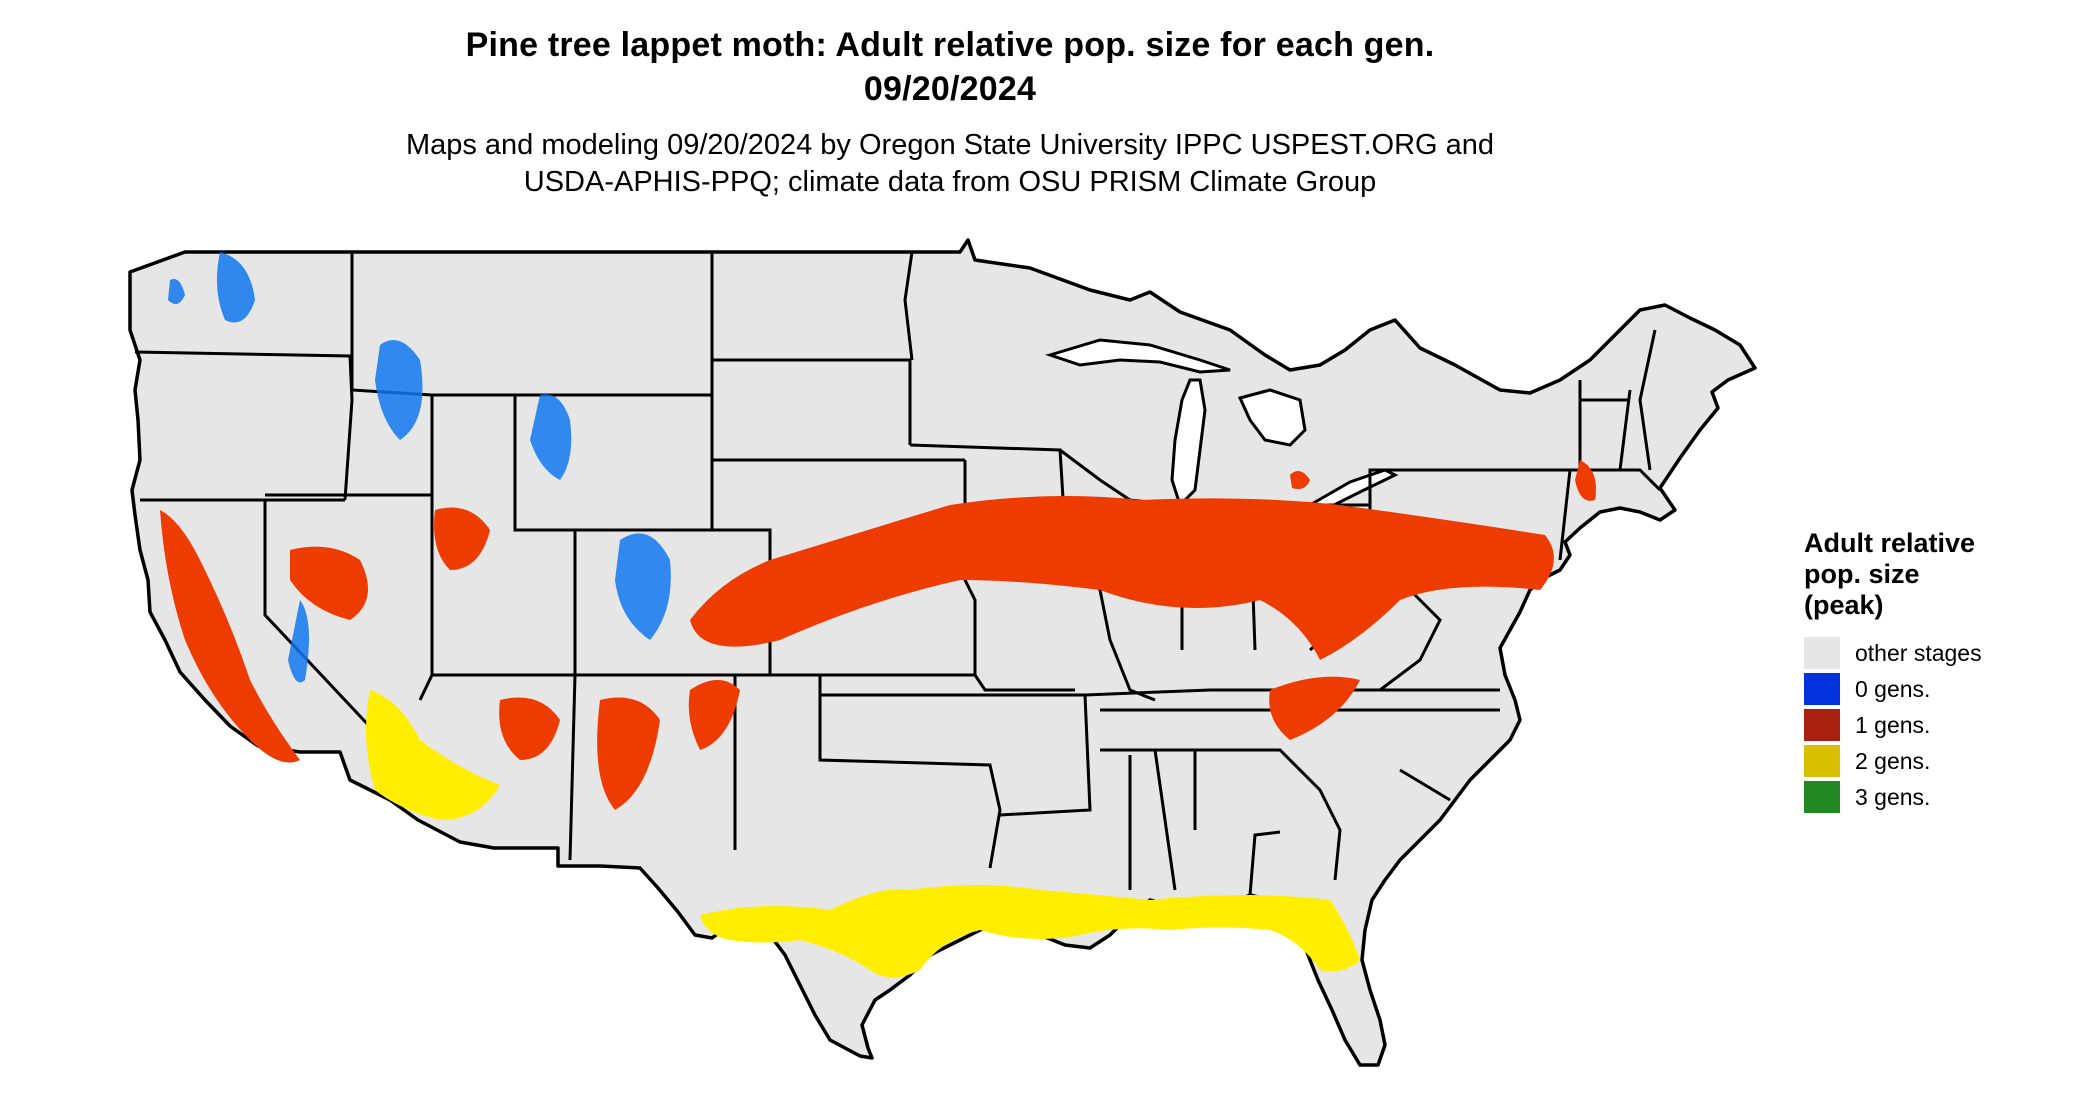 This screenshot has height=1116, width=2100. I want to click on legend-label: 1 gens., so click(1893, 724).